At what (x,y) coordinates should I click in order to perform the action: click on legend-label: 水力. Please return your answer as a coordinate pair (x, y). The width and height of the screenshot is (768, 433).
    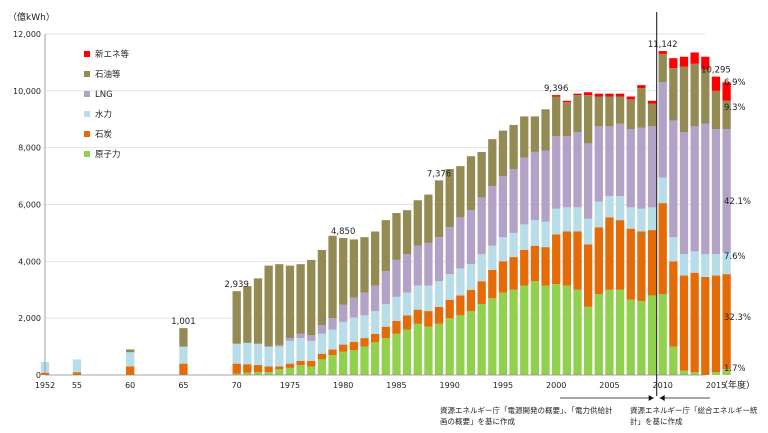
    Looking at the image, I should click on (103, 114).